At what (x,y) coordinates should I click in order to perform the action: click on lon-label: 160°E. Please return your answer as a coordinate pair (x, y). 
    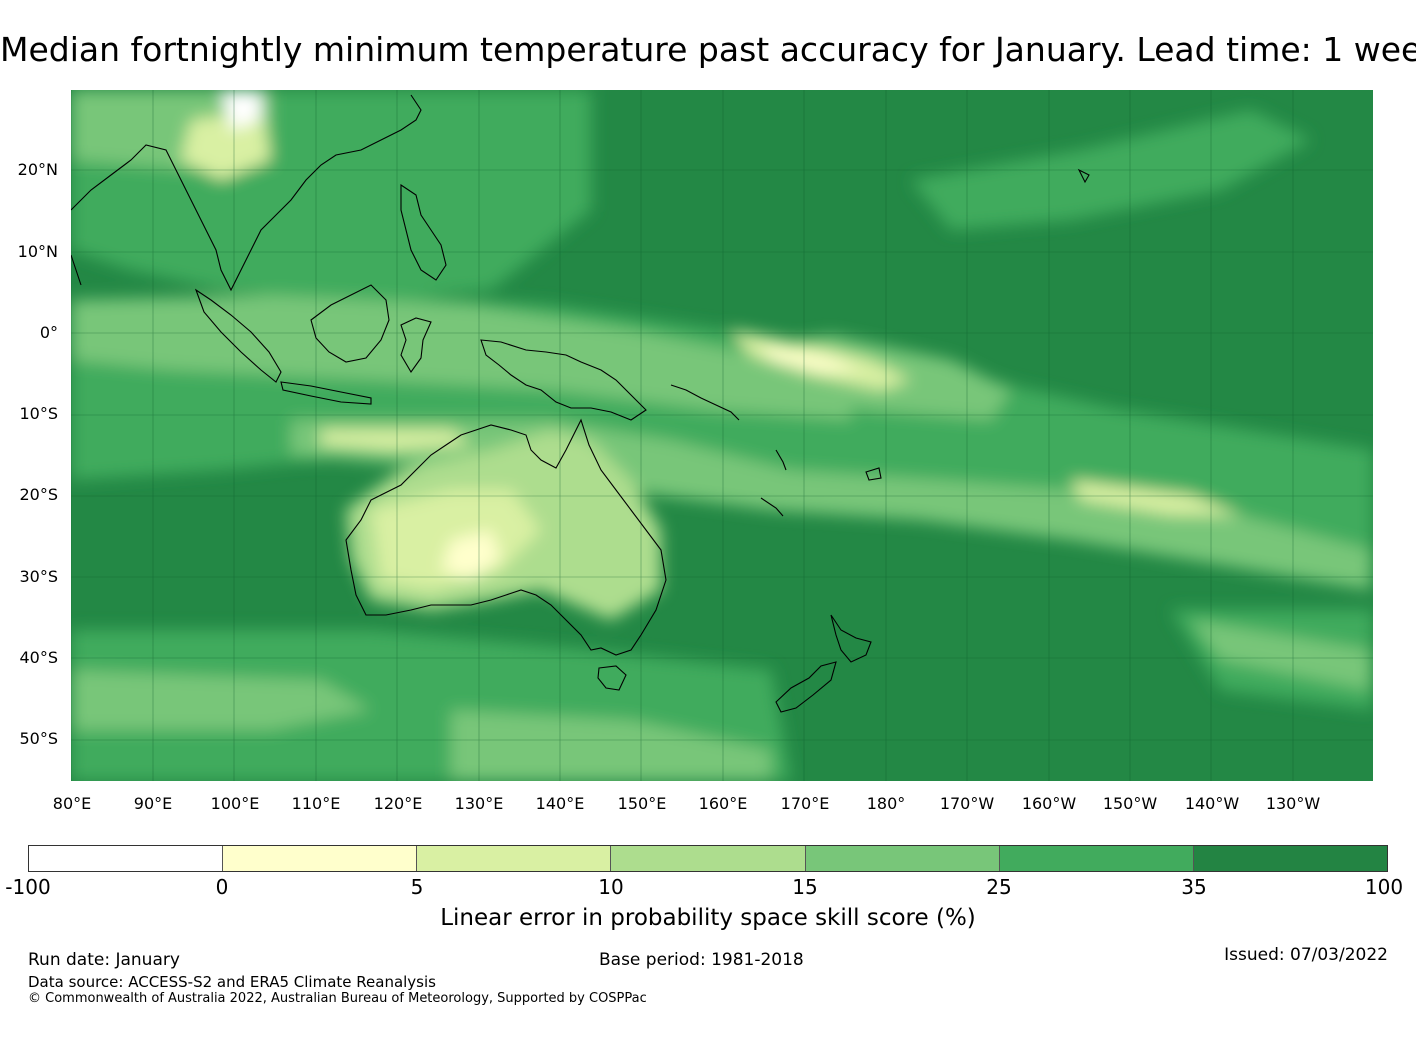
    Looking at the image, I should click on (723, 803).